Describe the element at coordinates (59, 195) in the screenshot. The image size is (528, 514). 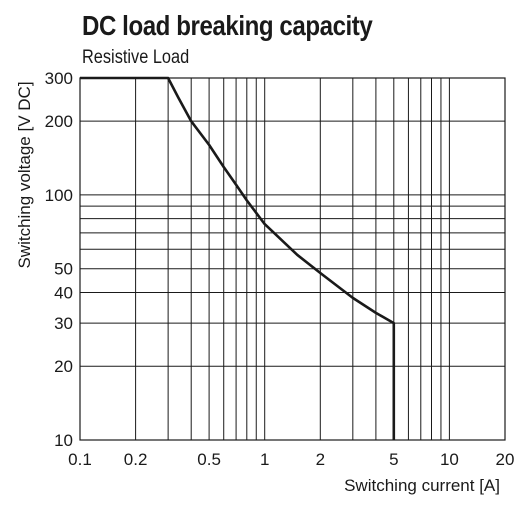
I see `y-tick-label: 100` at that location.